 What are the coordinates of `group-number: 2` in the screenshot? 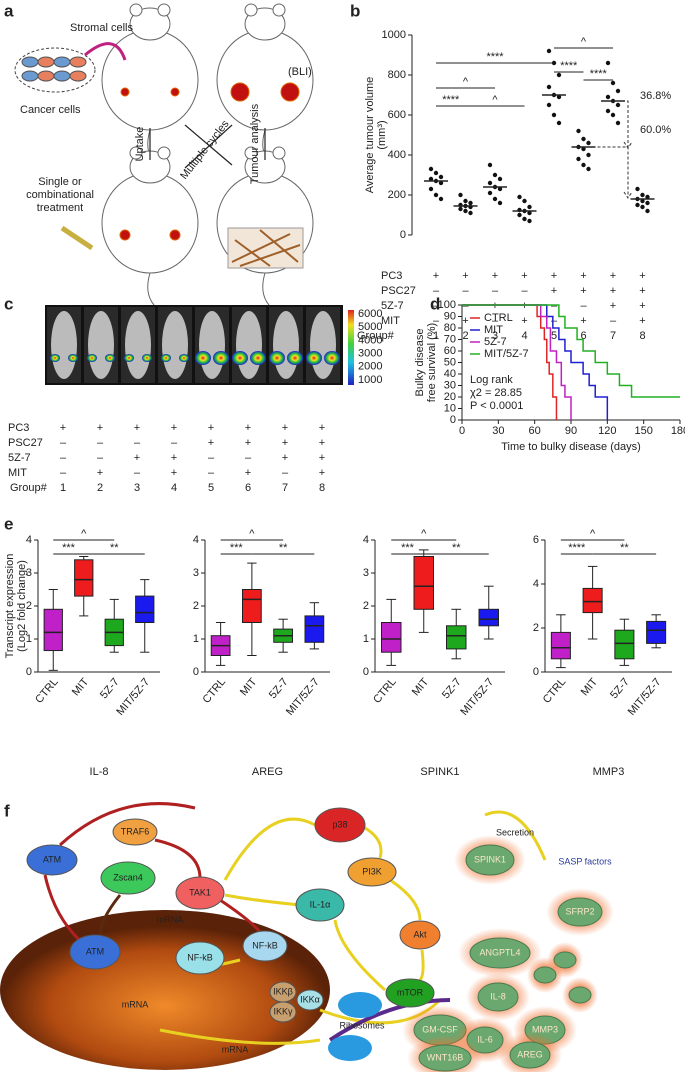 It's located at (465, 336).